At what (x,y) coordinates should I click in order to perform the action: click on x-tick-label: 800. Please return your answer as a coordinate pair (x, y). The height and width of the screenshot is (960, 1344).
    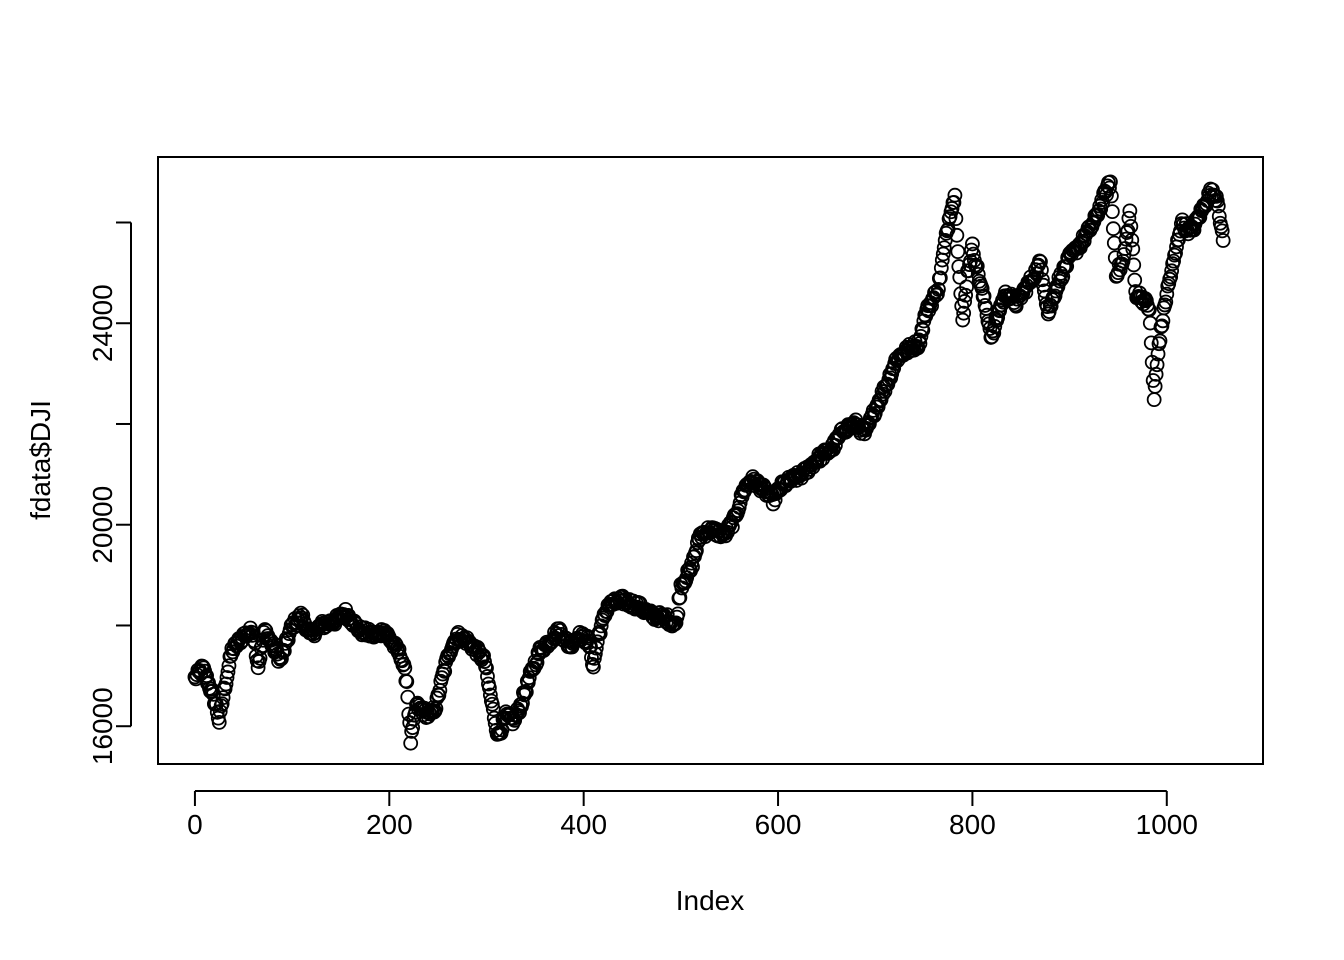
    Looking at the image, I should click on (972, 824).